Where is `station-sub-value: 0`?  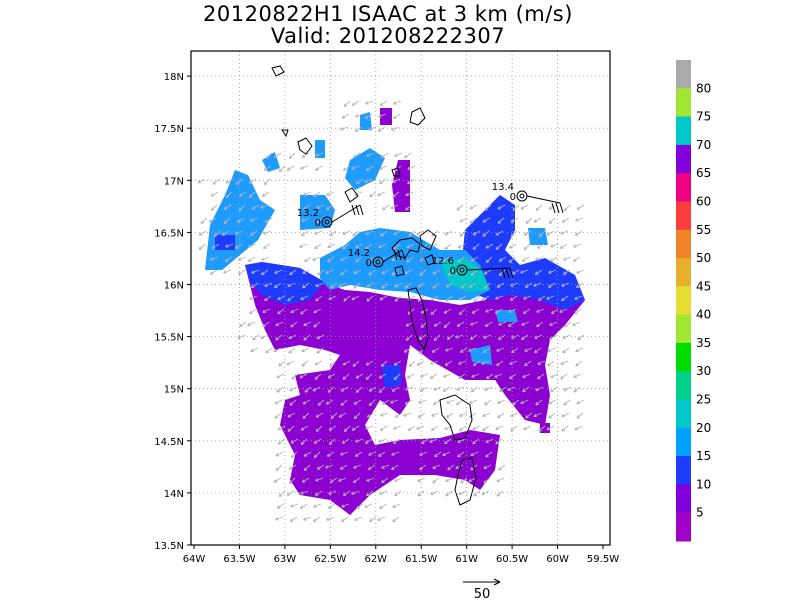 station-sub-value: 0 is located at coordinates (513, 197).